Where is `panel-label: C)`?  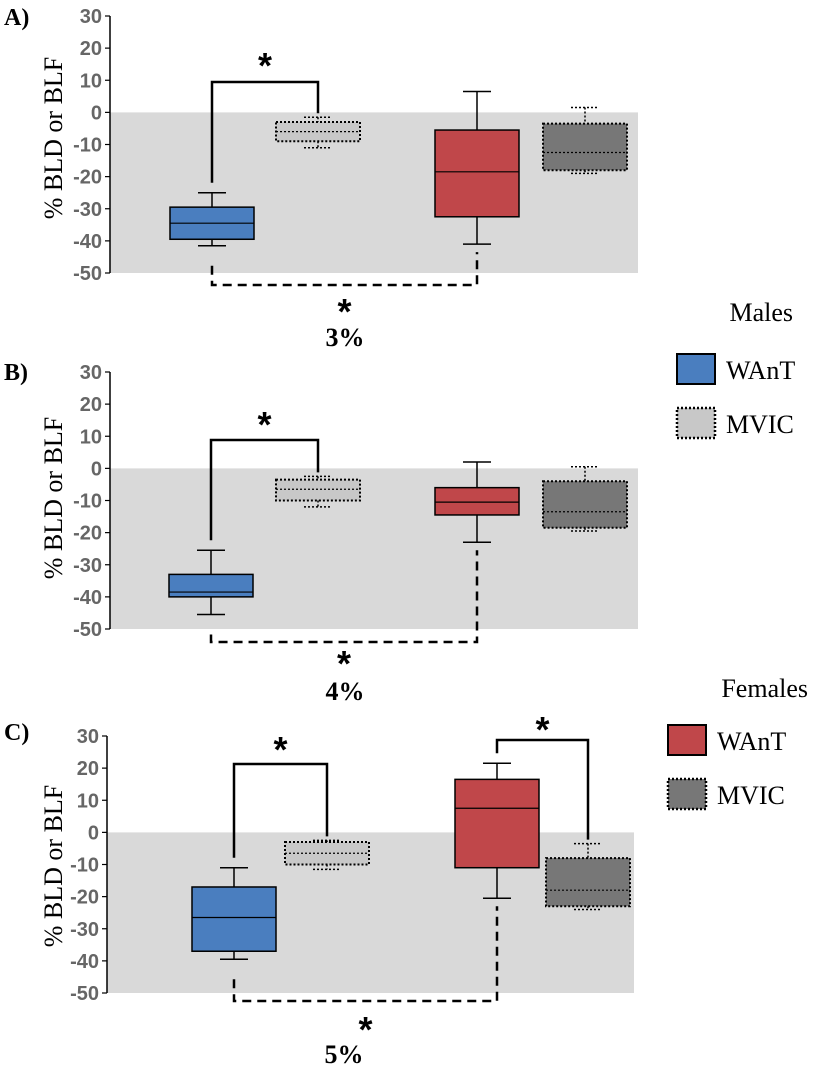
panel-label: C) is located at coordinates (16, 733).